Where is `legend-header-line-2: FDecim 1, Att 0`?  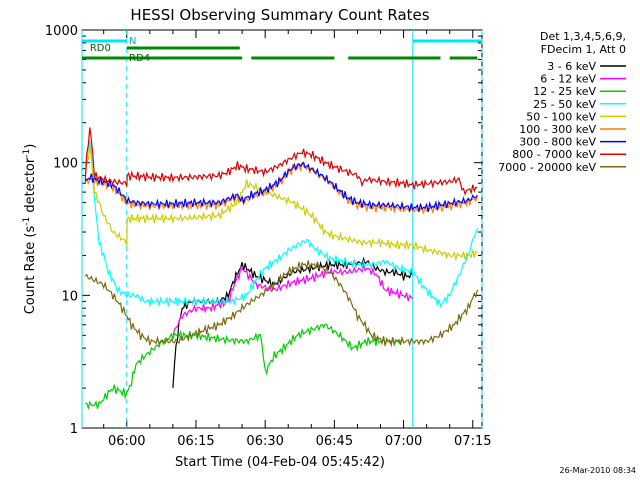
legend-header-line-2: FDecim 1, Att 0 is located at coordinates (583, 49).